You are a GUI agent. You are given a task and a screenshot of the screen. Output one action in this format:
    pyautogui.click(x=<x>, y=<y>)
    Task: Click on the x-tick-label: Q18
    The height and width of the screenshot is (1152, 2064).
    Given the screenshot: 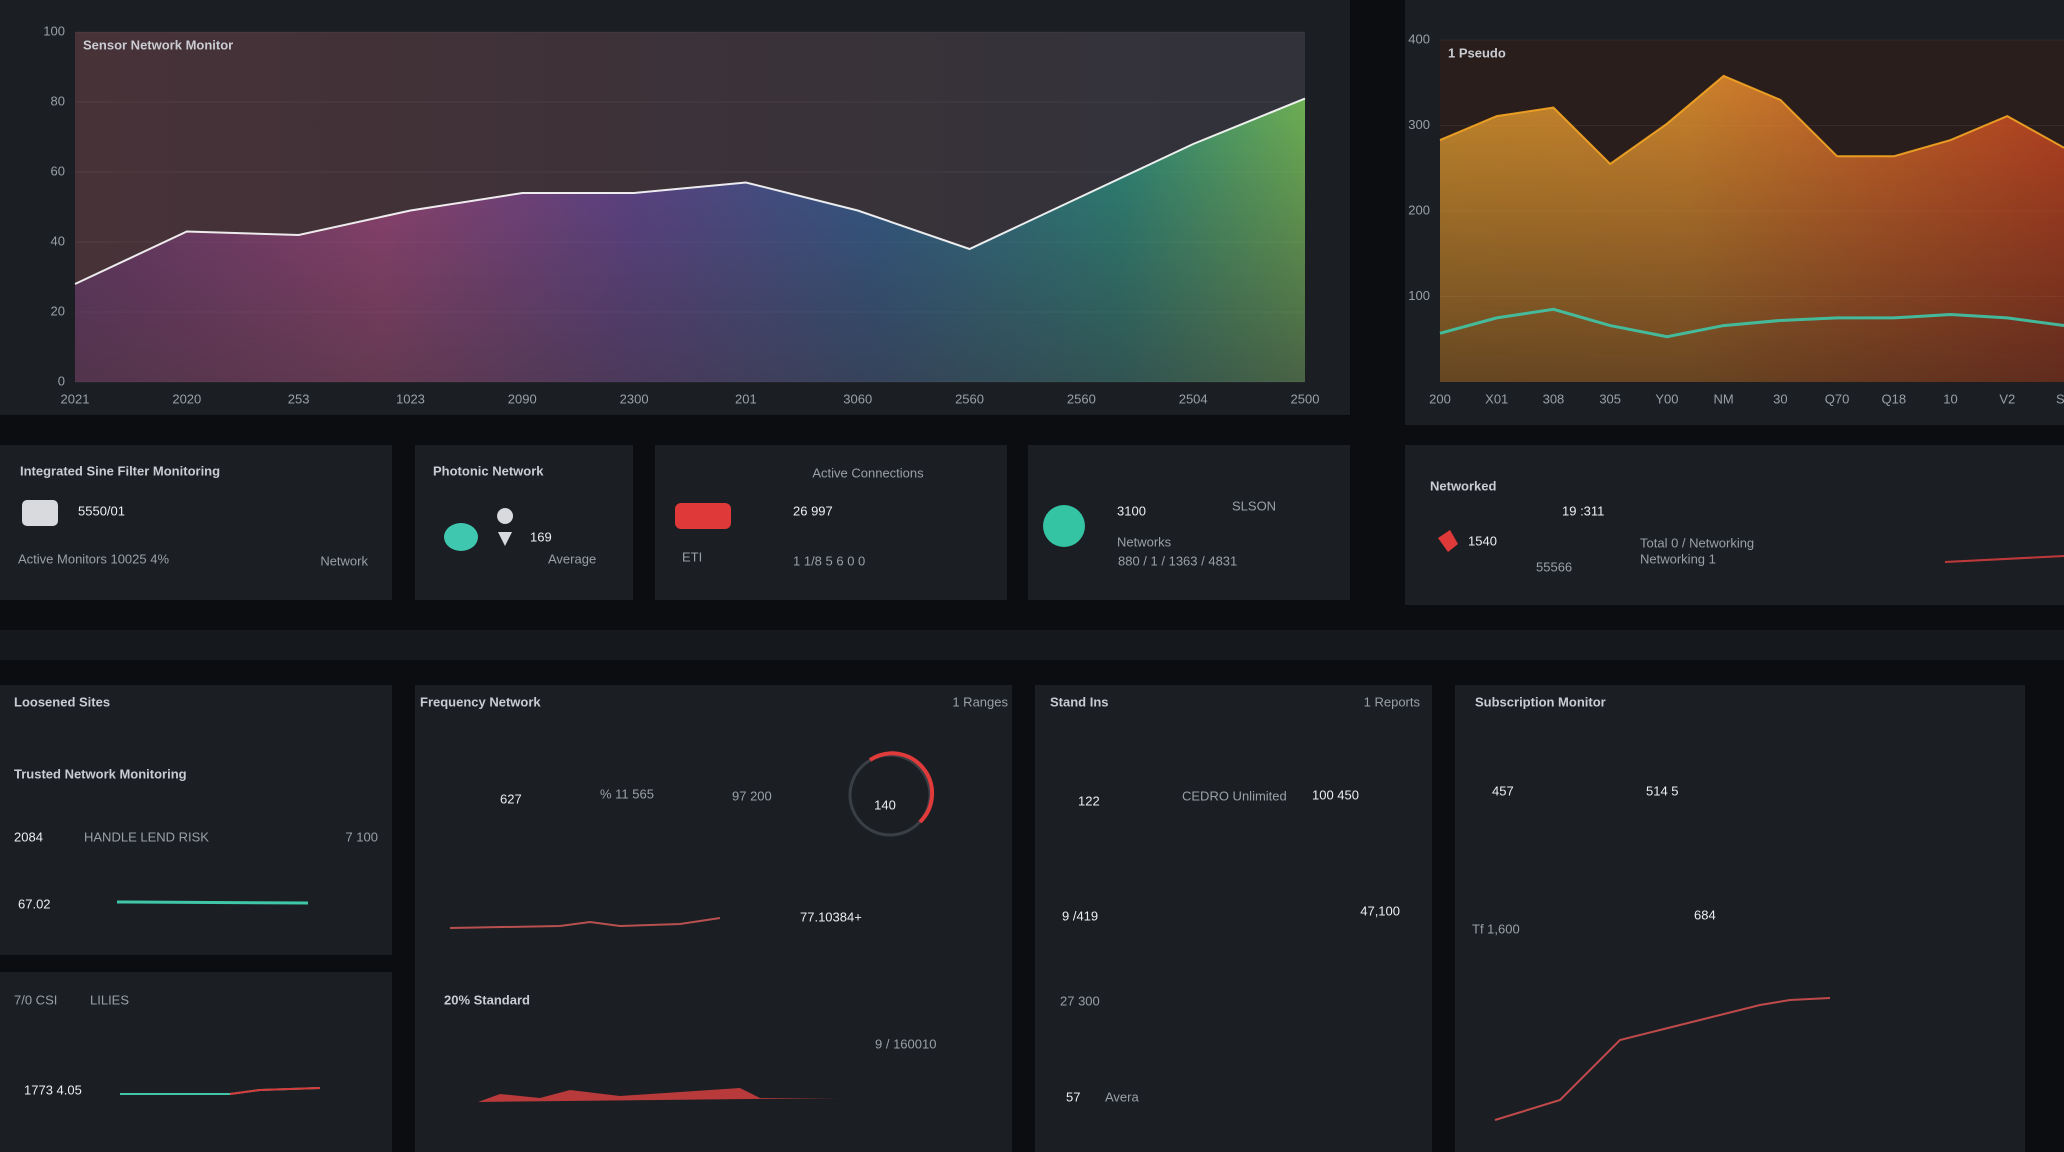 What is the action you would take?
    pyautogui.click(x=1894, y=398)
    